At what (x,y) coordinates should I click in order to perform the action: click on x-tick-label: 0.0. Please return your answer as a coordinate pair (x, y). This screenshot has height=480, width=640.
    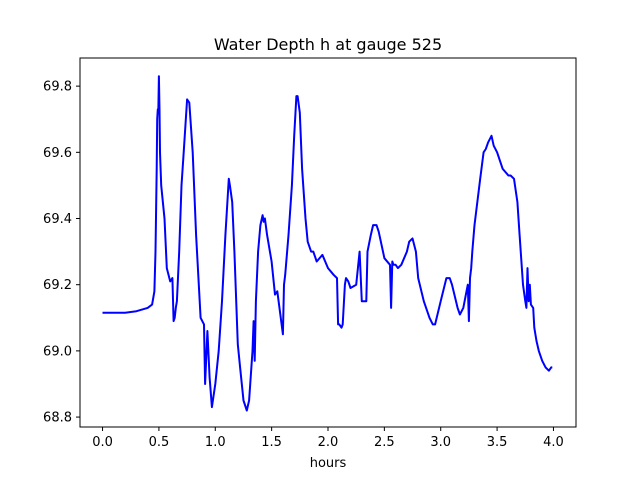
    Looking at the image, I should click on (102, 442).